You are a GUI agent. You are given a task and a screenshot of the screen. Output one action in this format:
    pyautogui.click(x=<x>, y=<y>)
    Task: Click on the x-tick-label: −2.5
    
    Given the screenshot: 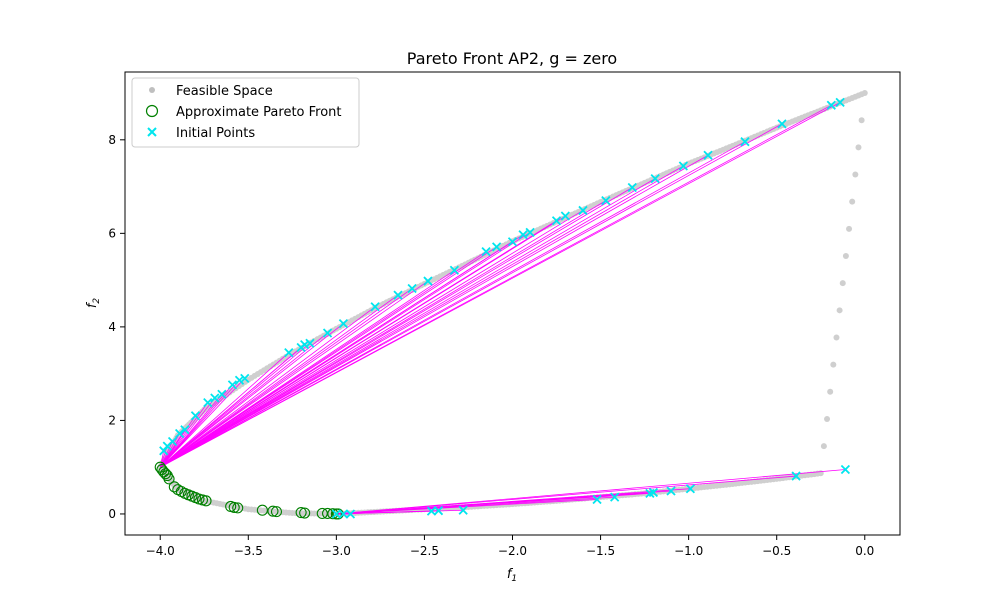 What is the action you would take?
    pyautogui.click(x=424, y=551)
    